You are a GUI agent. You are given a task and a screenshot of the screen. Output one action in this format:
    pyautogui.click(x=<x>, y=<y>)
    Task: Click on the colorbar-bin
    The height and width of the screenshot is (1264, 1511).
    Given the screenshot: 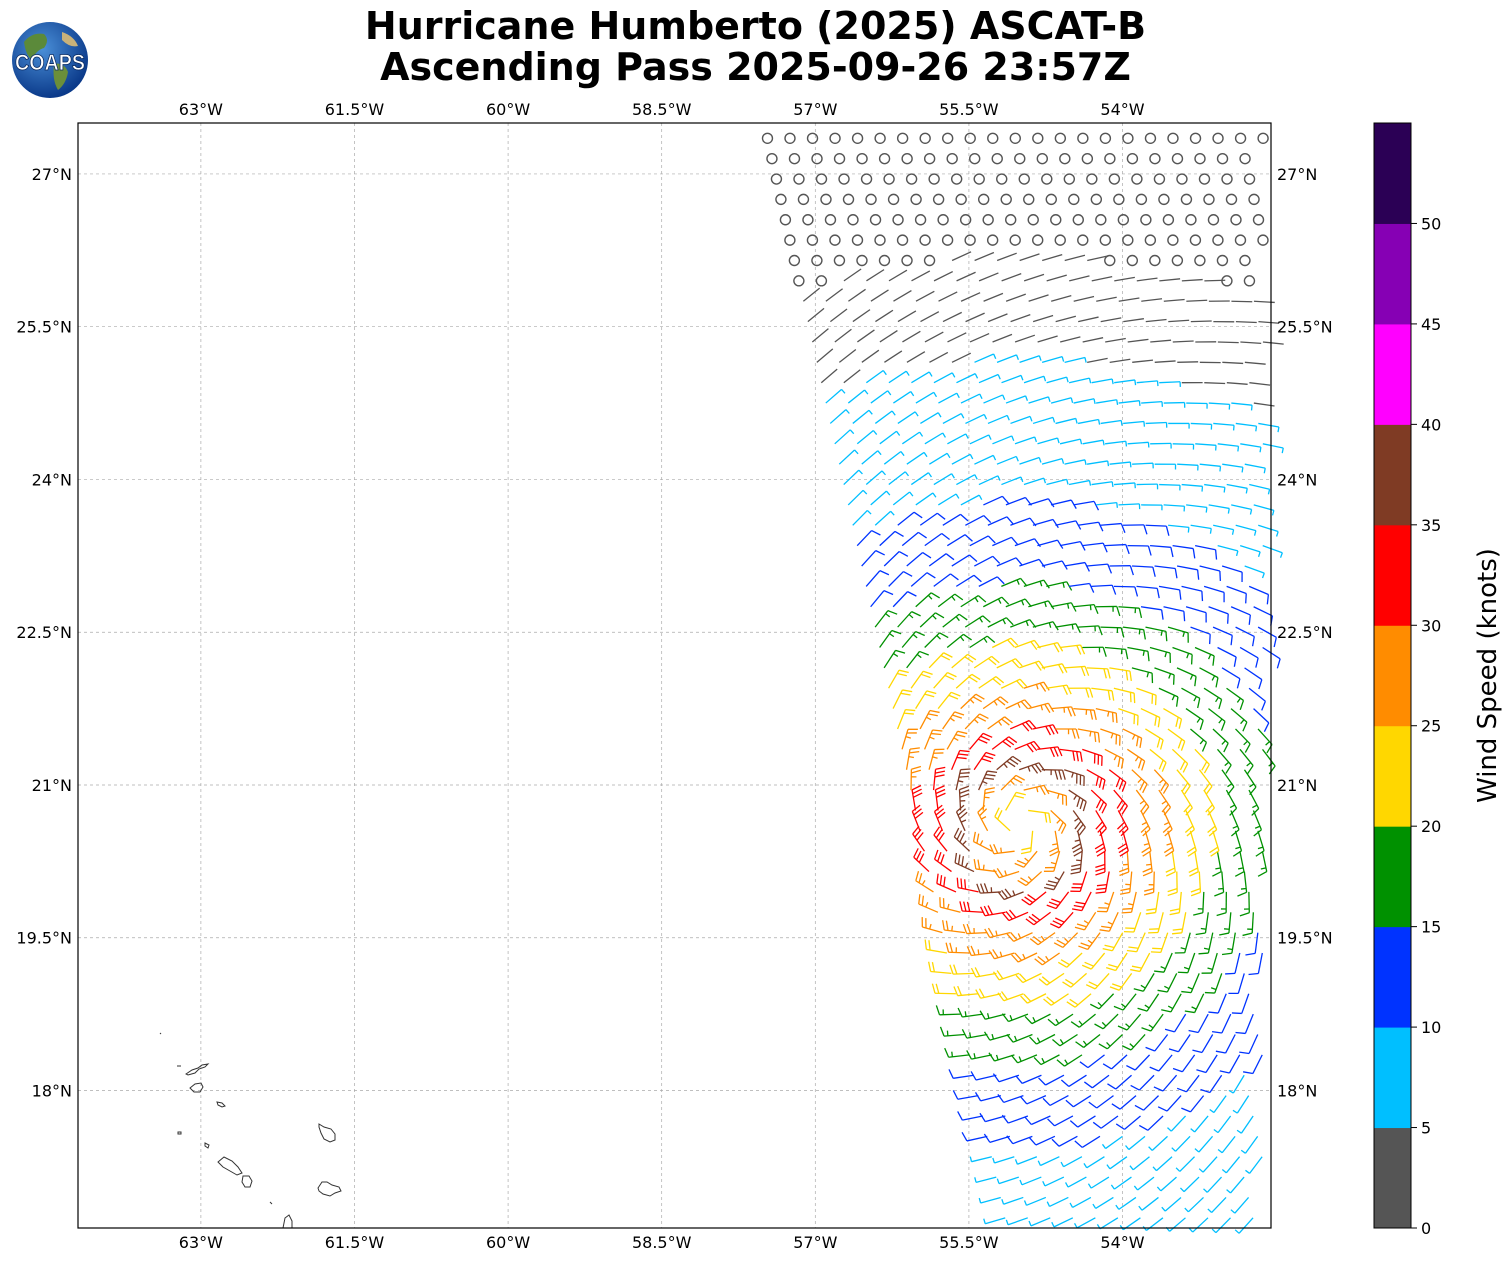 What is the action you would take?
    pyautogui.click(x=1392, y=274)
    